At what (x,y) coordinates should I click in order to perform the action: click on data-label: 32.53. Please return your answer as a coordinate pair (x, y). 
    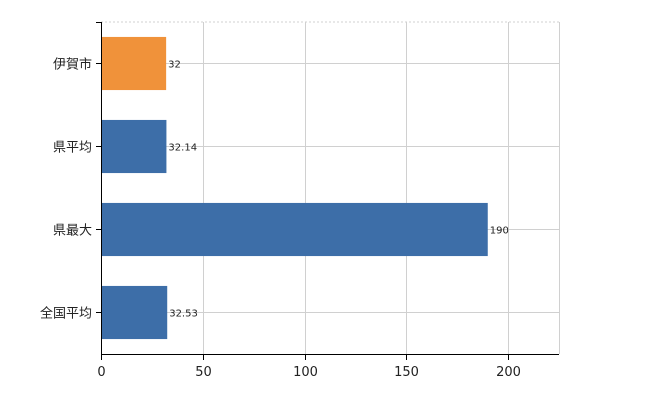
    Looking at the image, I should click on (183, 314).